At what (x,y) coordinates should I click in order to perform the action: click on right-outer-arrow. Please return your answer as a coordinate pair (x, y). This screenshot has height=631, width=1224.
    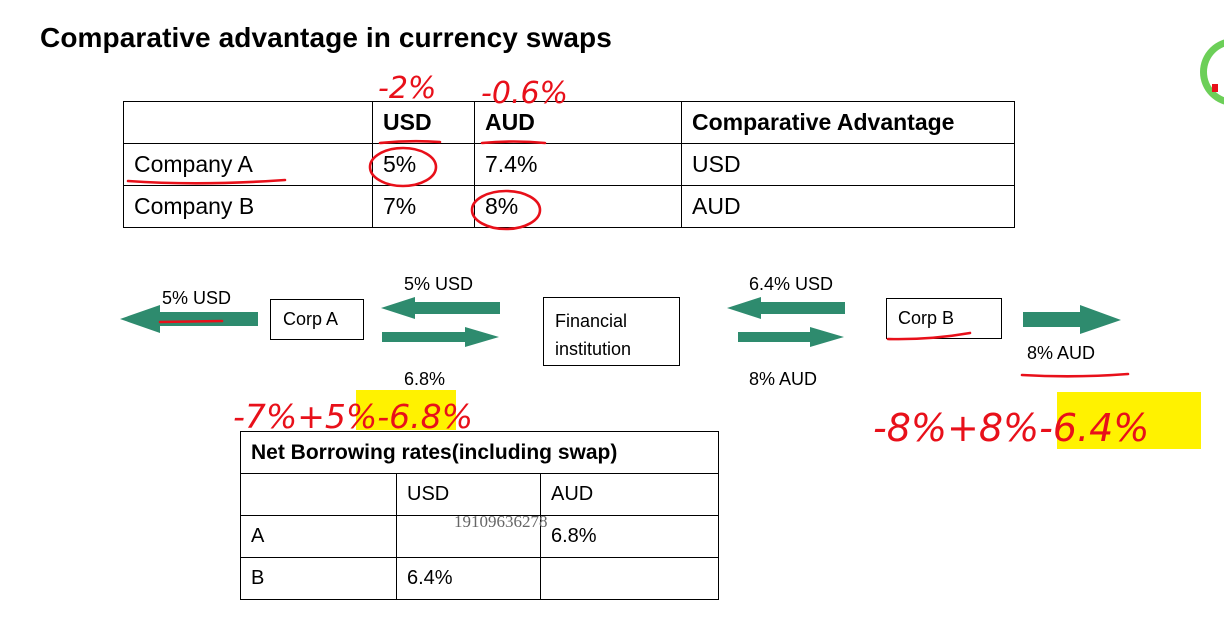
    Looking at the image, I should click on (1072, 319).